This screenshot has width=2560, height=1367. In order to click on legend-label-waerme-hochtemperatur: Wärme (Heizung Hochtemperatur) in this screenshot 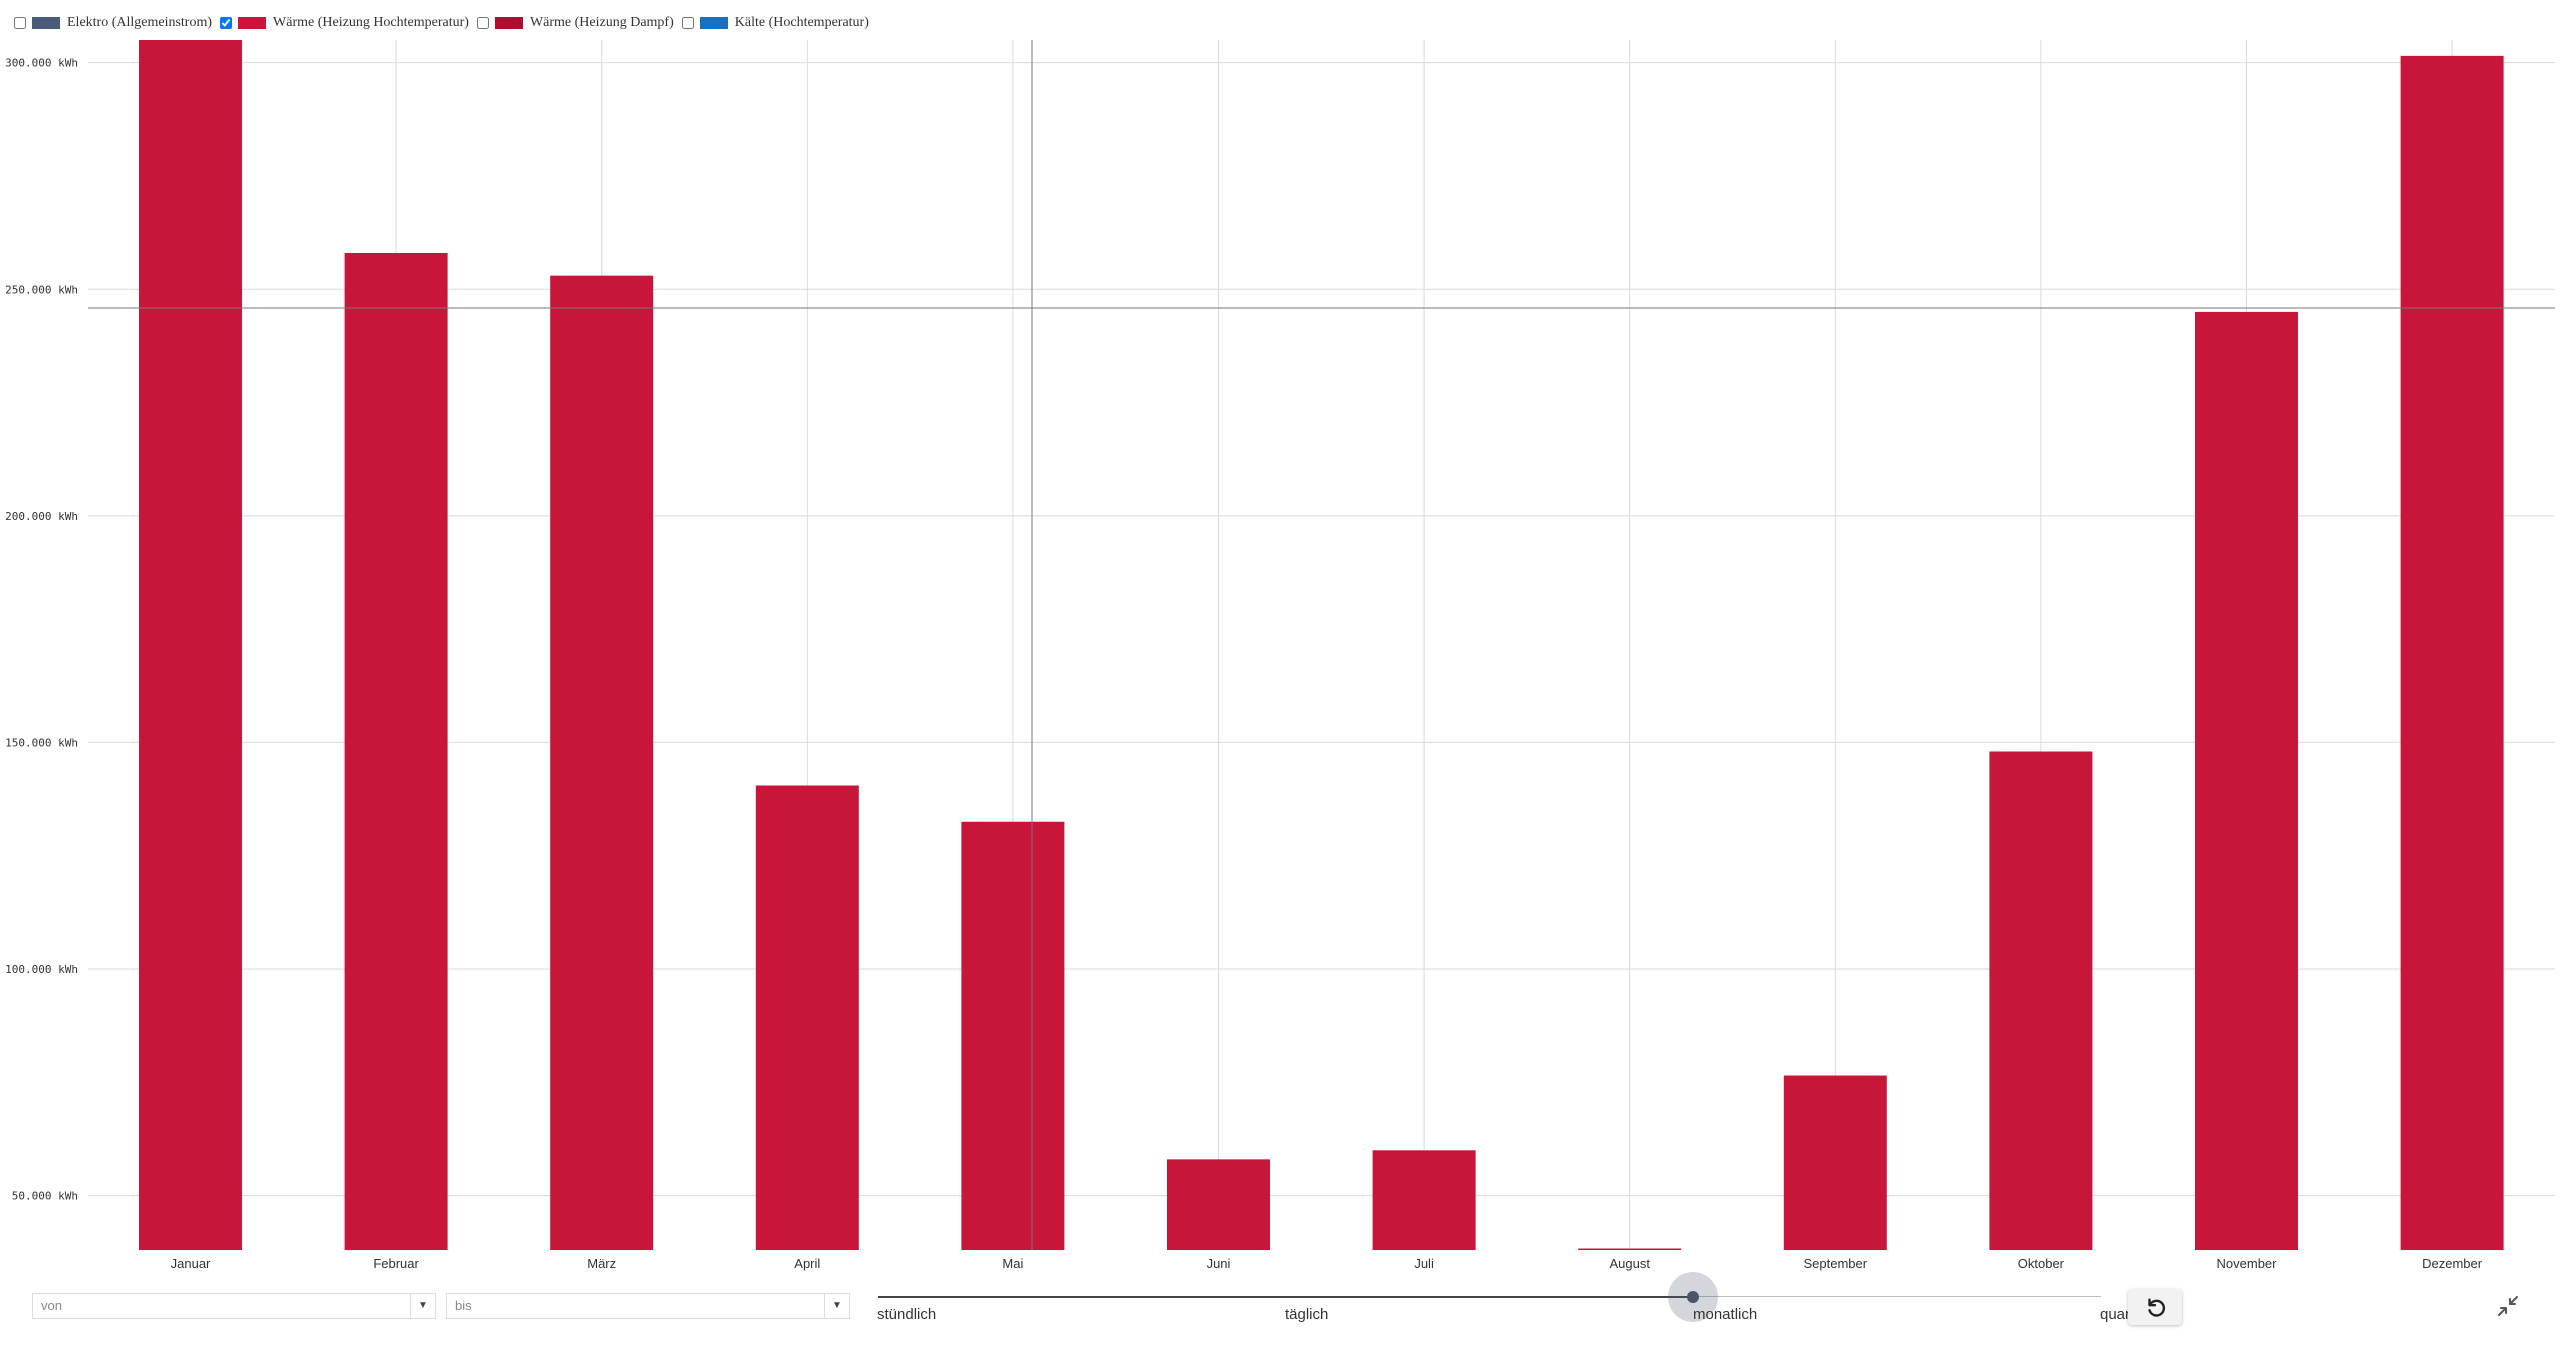, I will do `click(371, 22)`.